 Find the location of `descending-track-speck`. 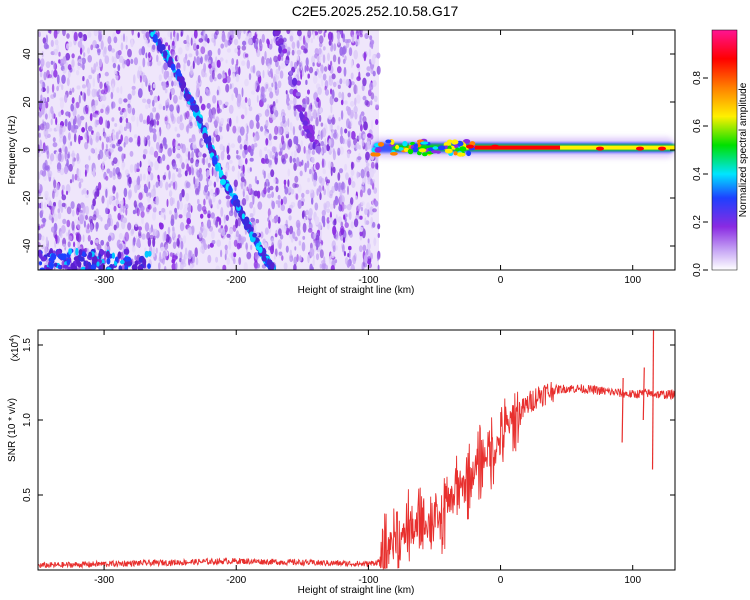

descending-track-speck is located at coordinates (182, 88).